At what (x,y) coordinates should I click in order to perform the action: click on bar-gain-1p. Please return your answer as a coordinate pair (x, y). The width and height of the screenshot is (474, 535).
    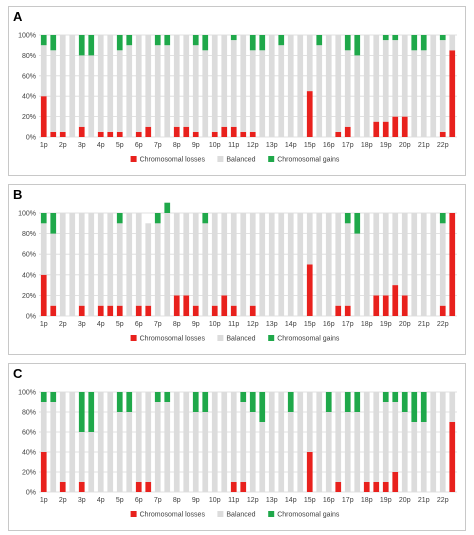
    Looking at the image, I should click on (43, 397).